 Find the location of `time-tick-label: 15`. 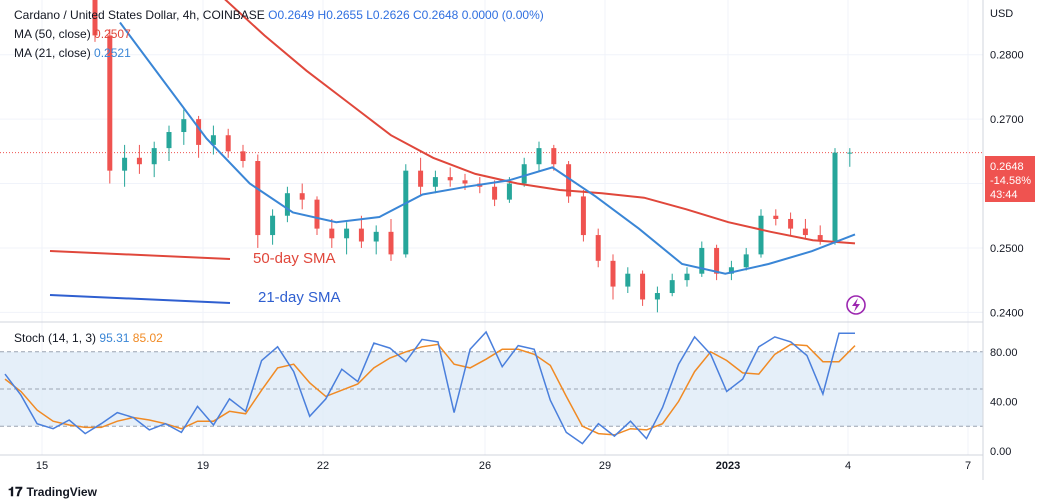

time-tick-label: 15 is located at coordinates (42, 466).